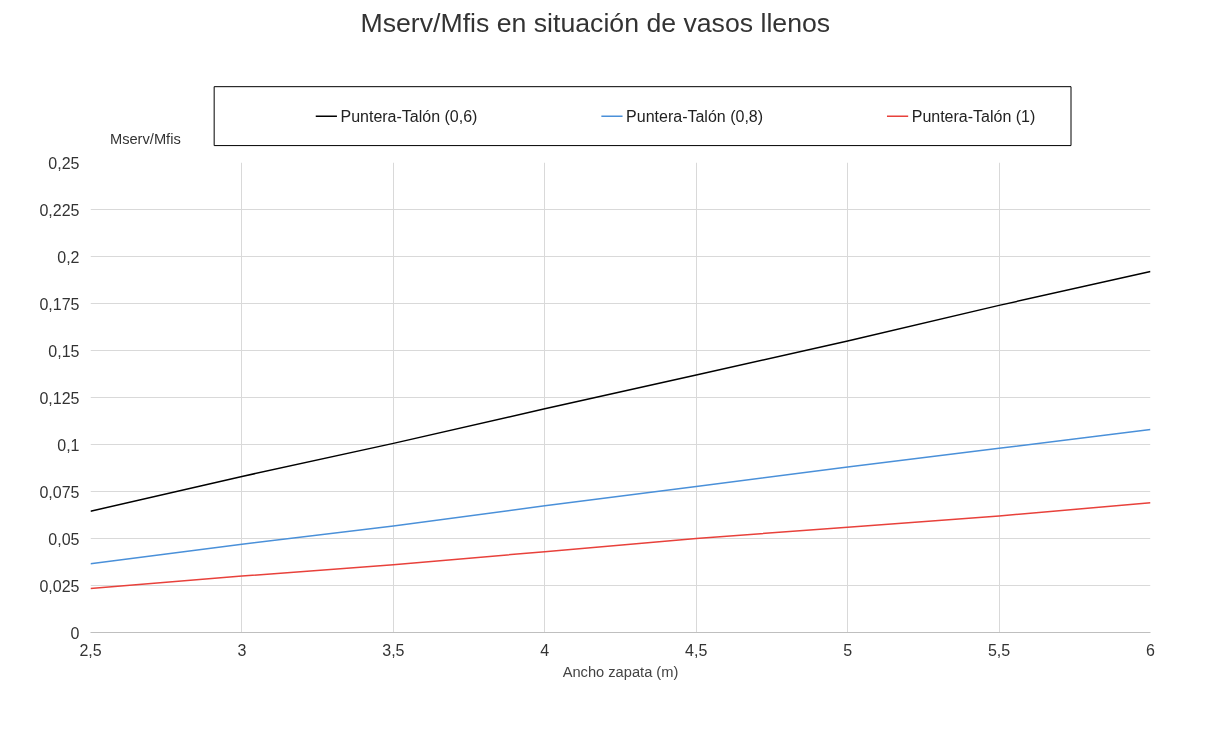  Describe the element at coordinates (68, 257) in the screenshot. I see `y-tick-label: 0,2` at that location.